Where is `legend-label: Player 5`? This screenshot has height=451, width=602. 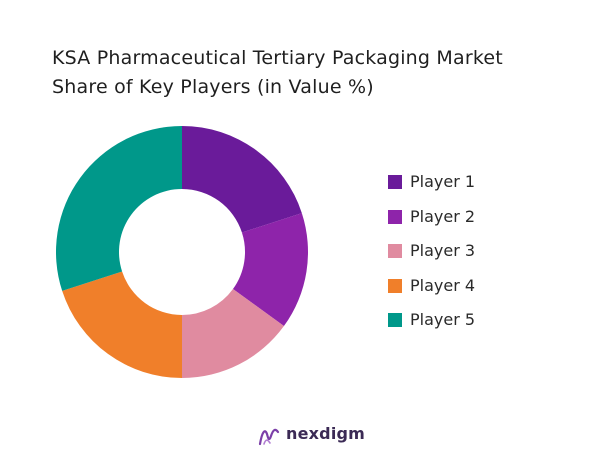 legend-label: Player 5 is located at coordinates (443, 319).